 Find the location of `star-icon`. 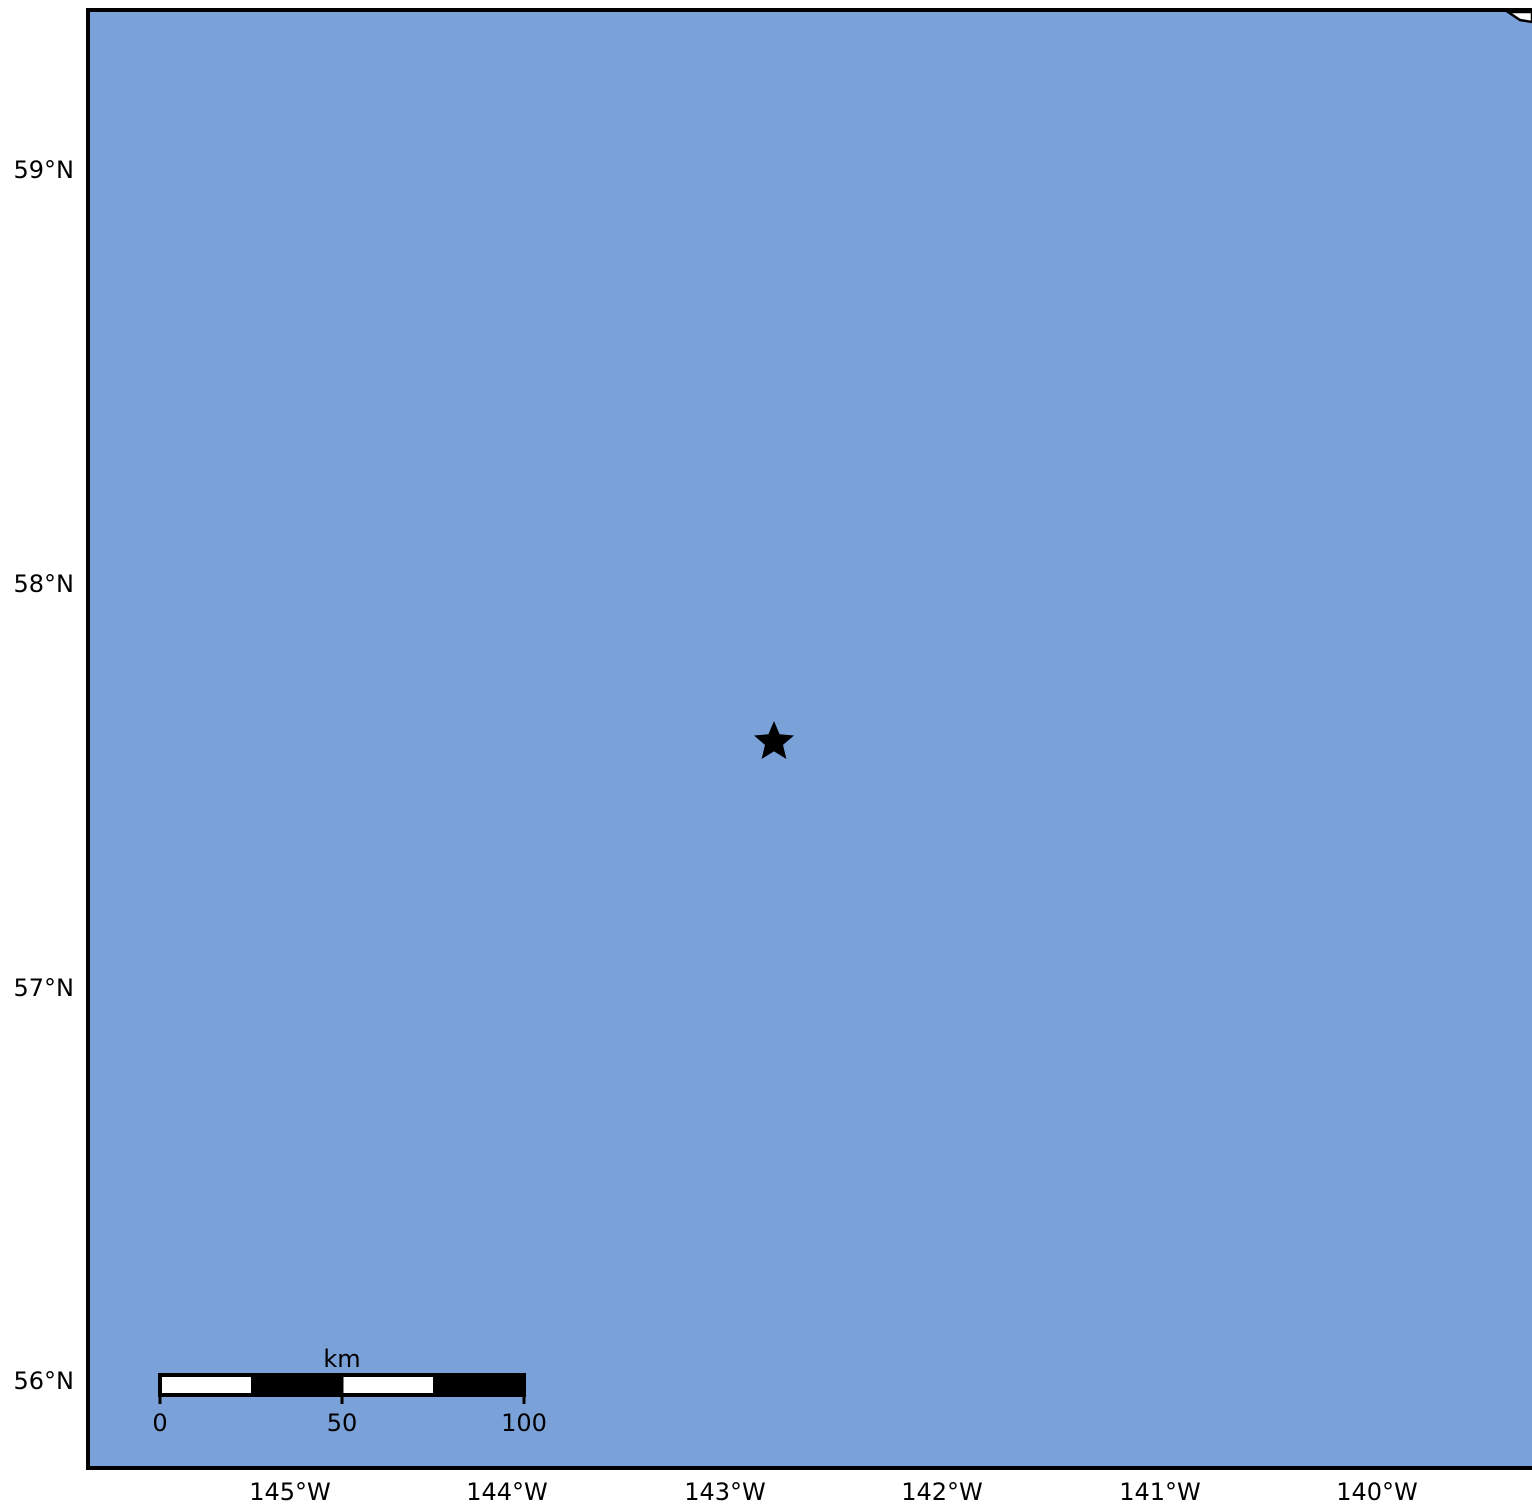

star-icon is located at coordinates (774, 740).